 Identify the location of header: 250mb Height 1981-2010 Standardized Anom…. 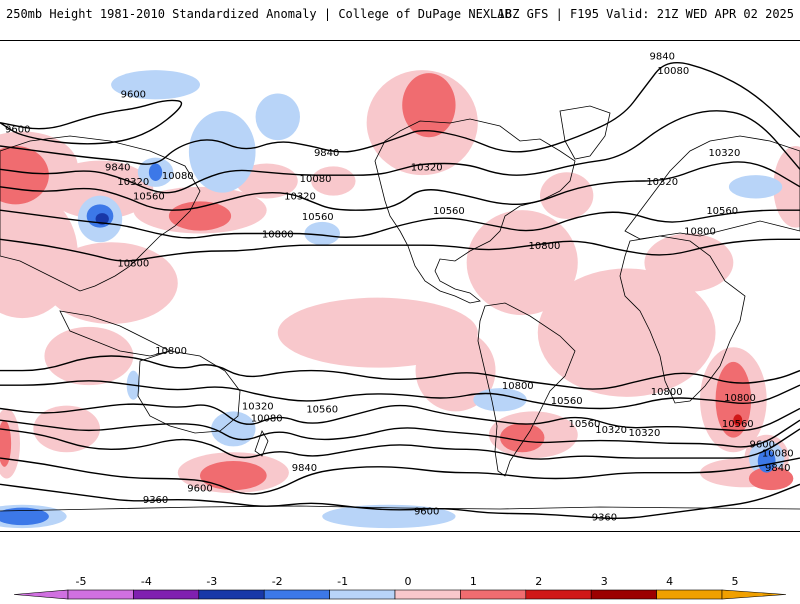
(400, 14).